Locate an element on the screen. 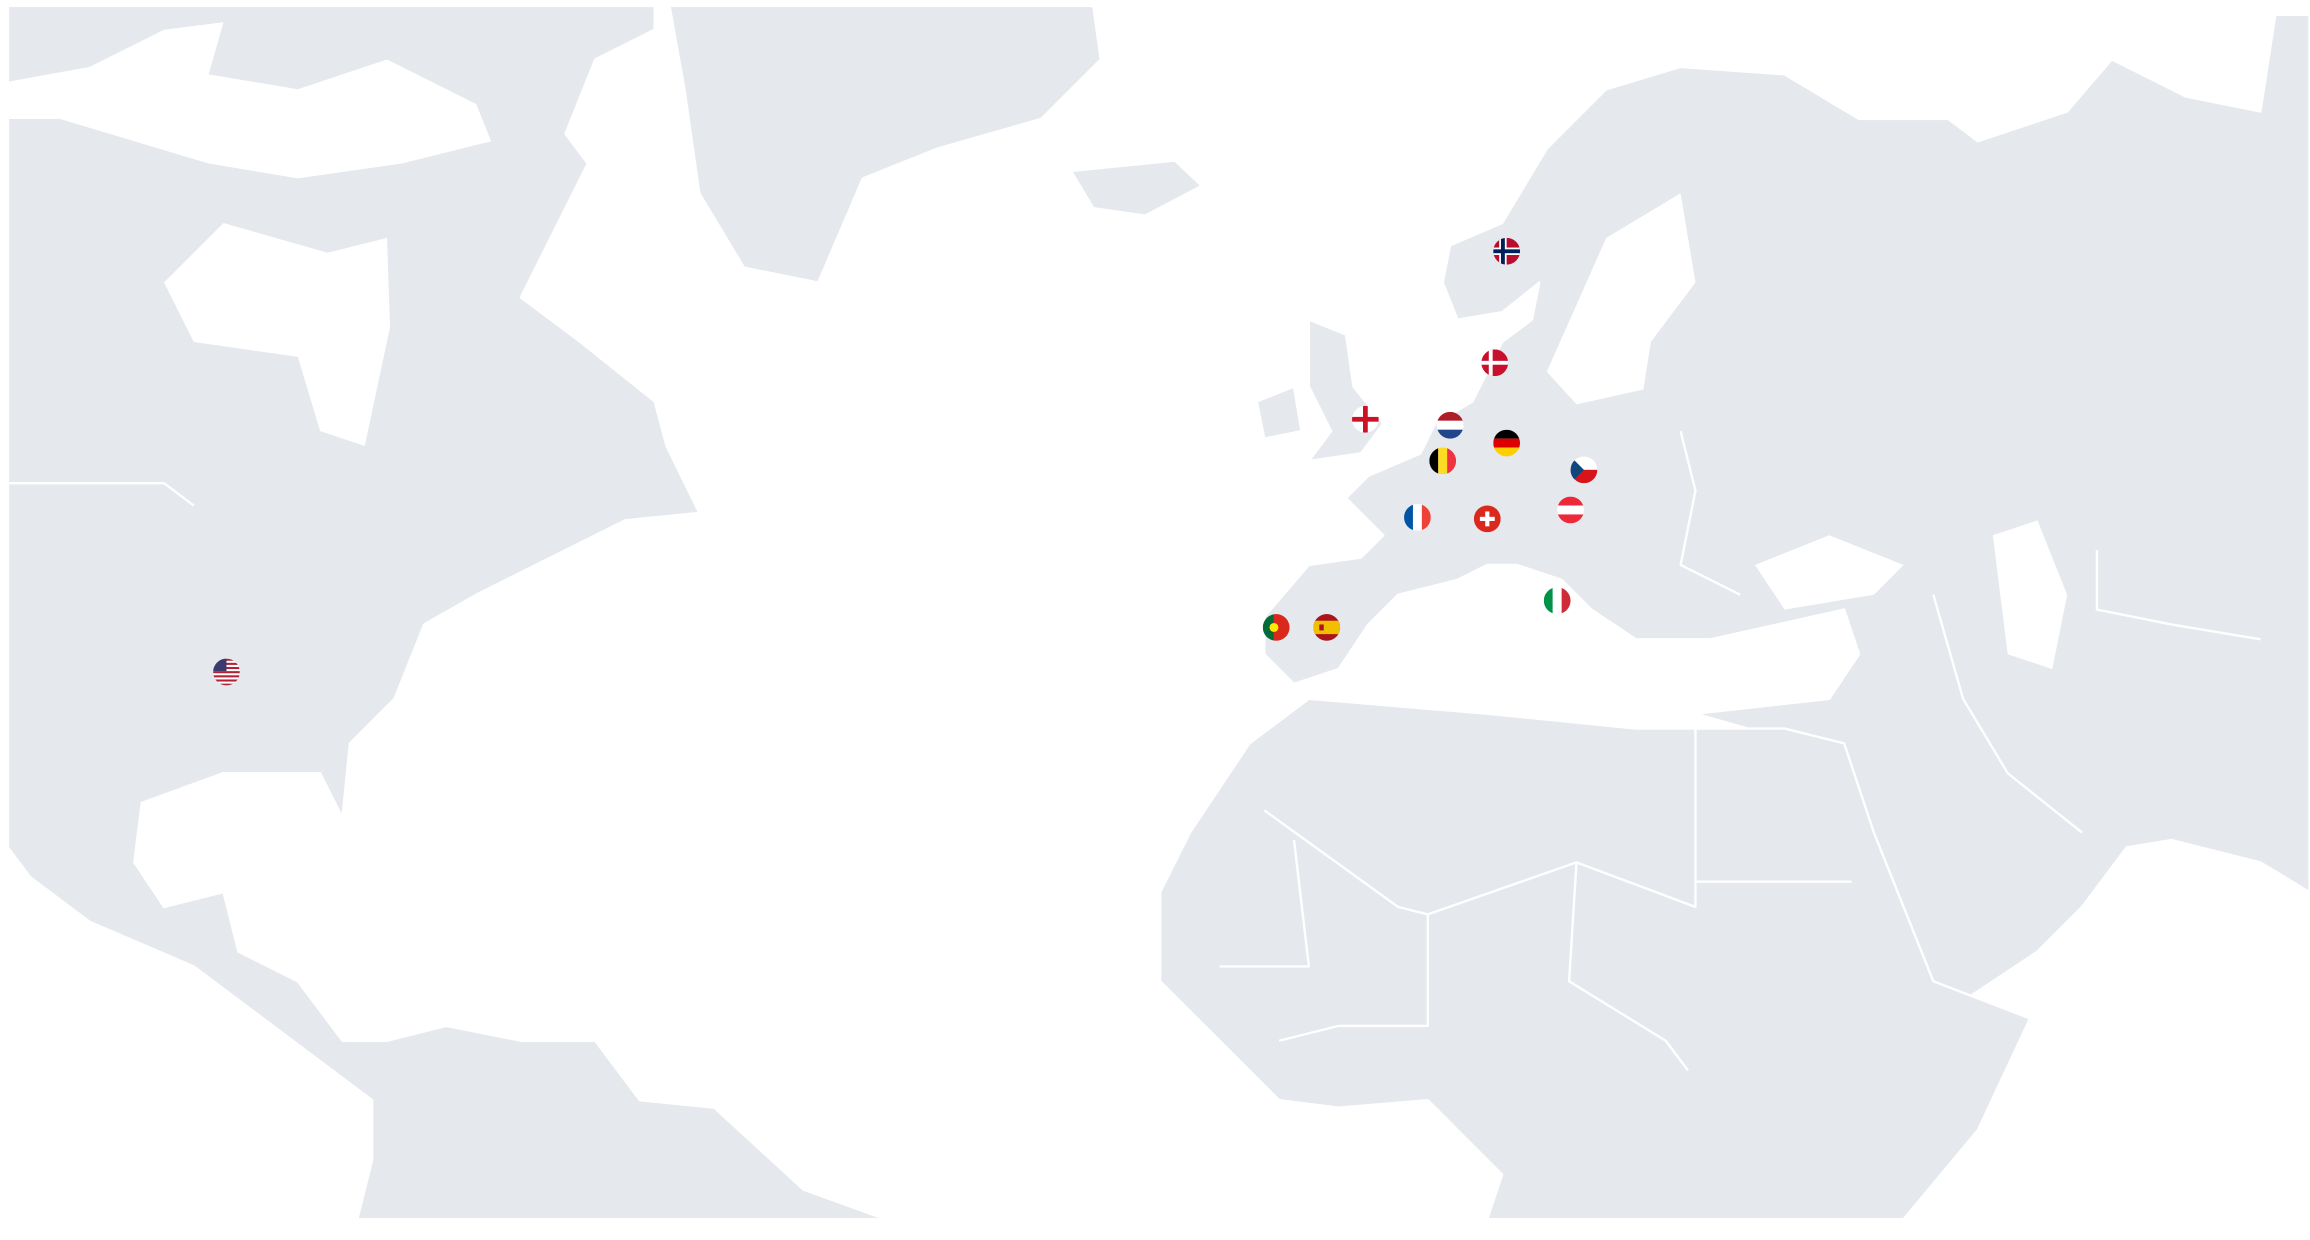 The image size is (2310, 1240). greenland is located at coordinates (885, 144).